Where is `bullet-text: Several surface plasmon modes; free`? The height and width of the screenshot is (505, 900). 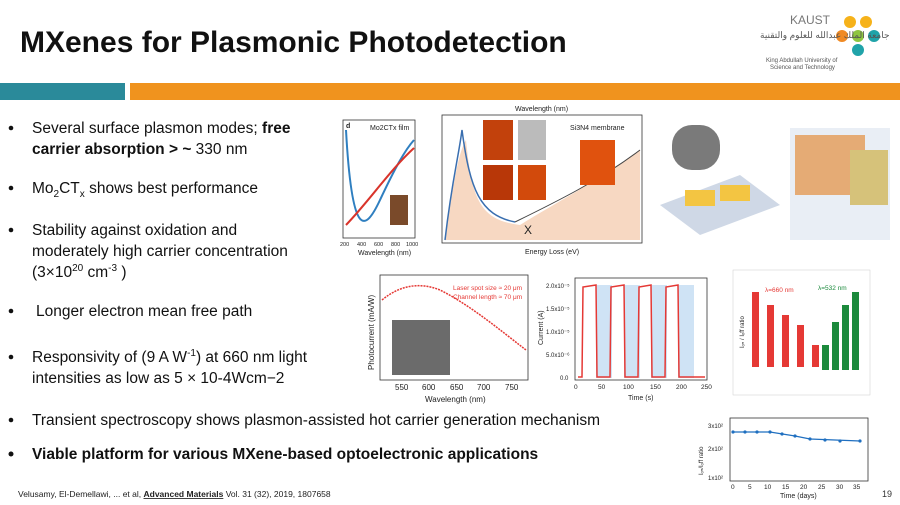 bullet-text: Several surface plasmon modes; free is located at coordinates (161, 128).